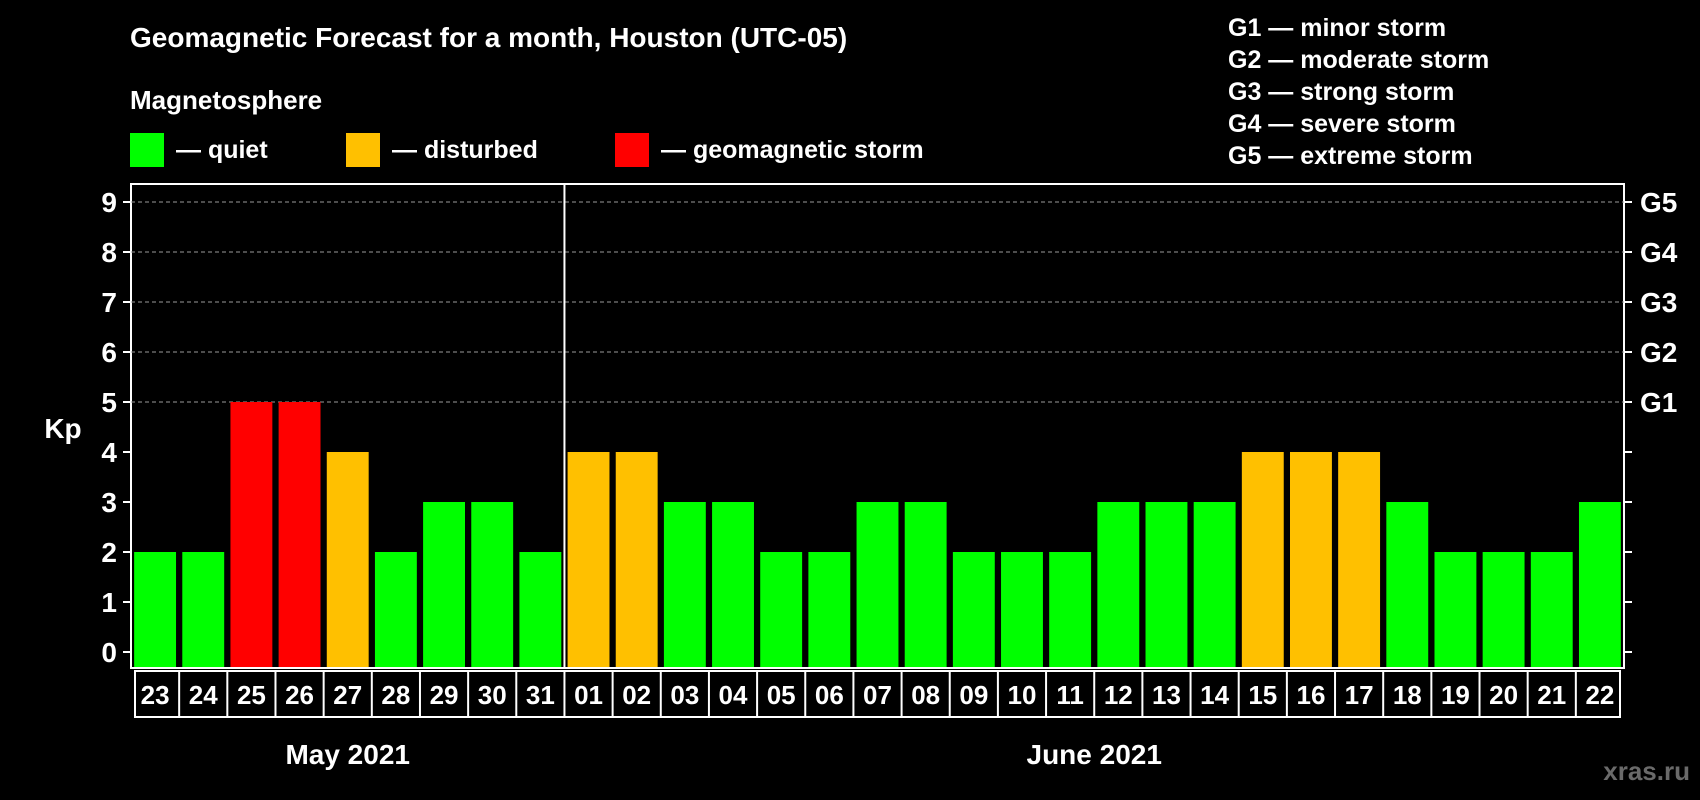 The height and width of the screenshot is (800, 1700). I want to click on day-label: 21, so click(1551, 695).